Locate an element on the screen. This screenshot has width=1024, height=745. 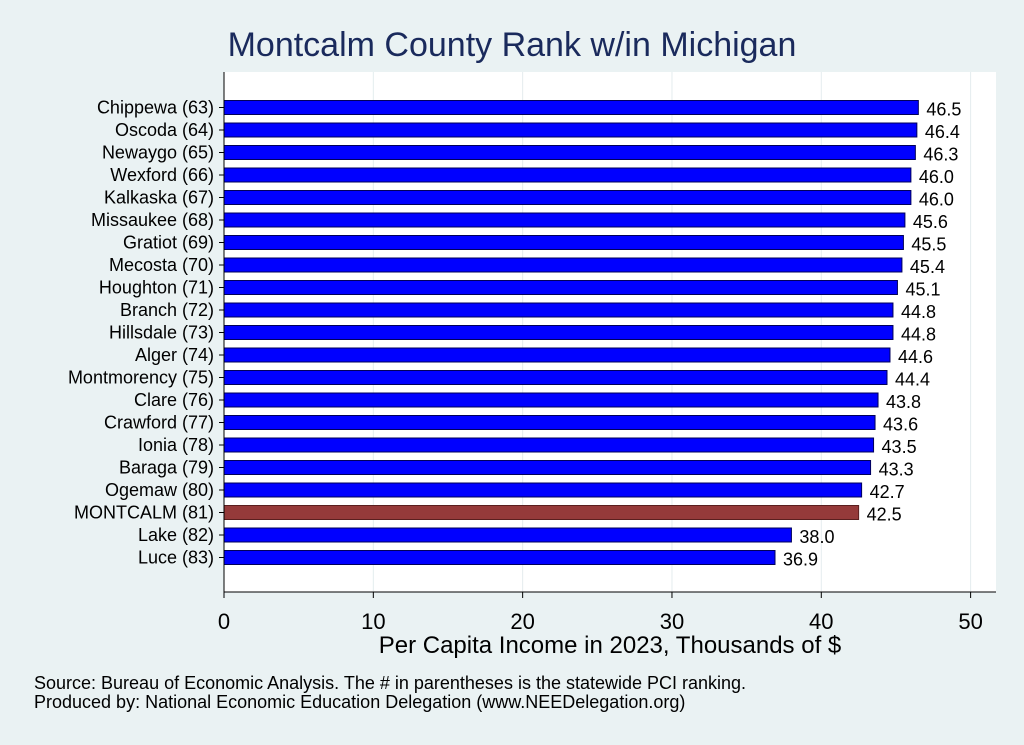
bar-category-label: Wexford (66) is located at coordinates (162, 175).